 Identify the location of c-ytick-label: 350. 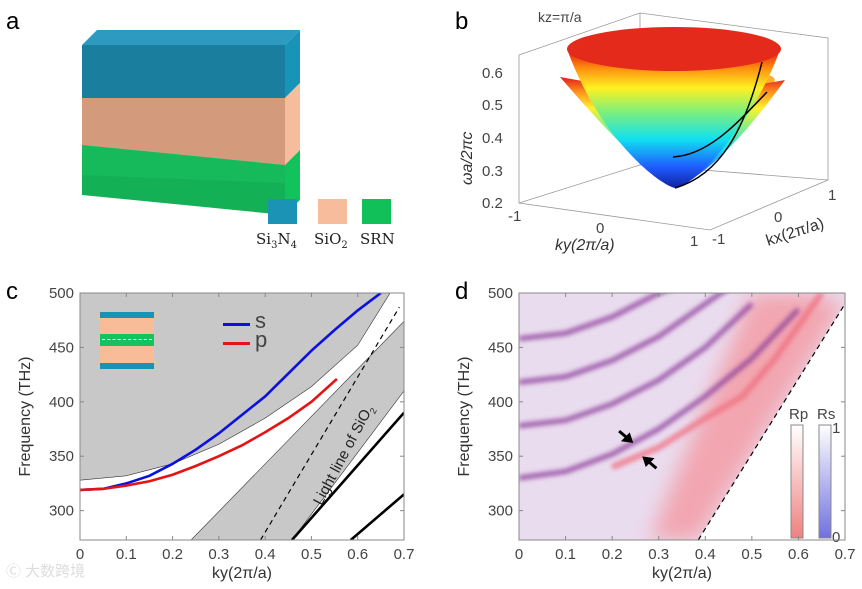
(61, 456).